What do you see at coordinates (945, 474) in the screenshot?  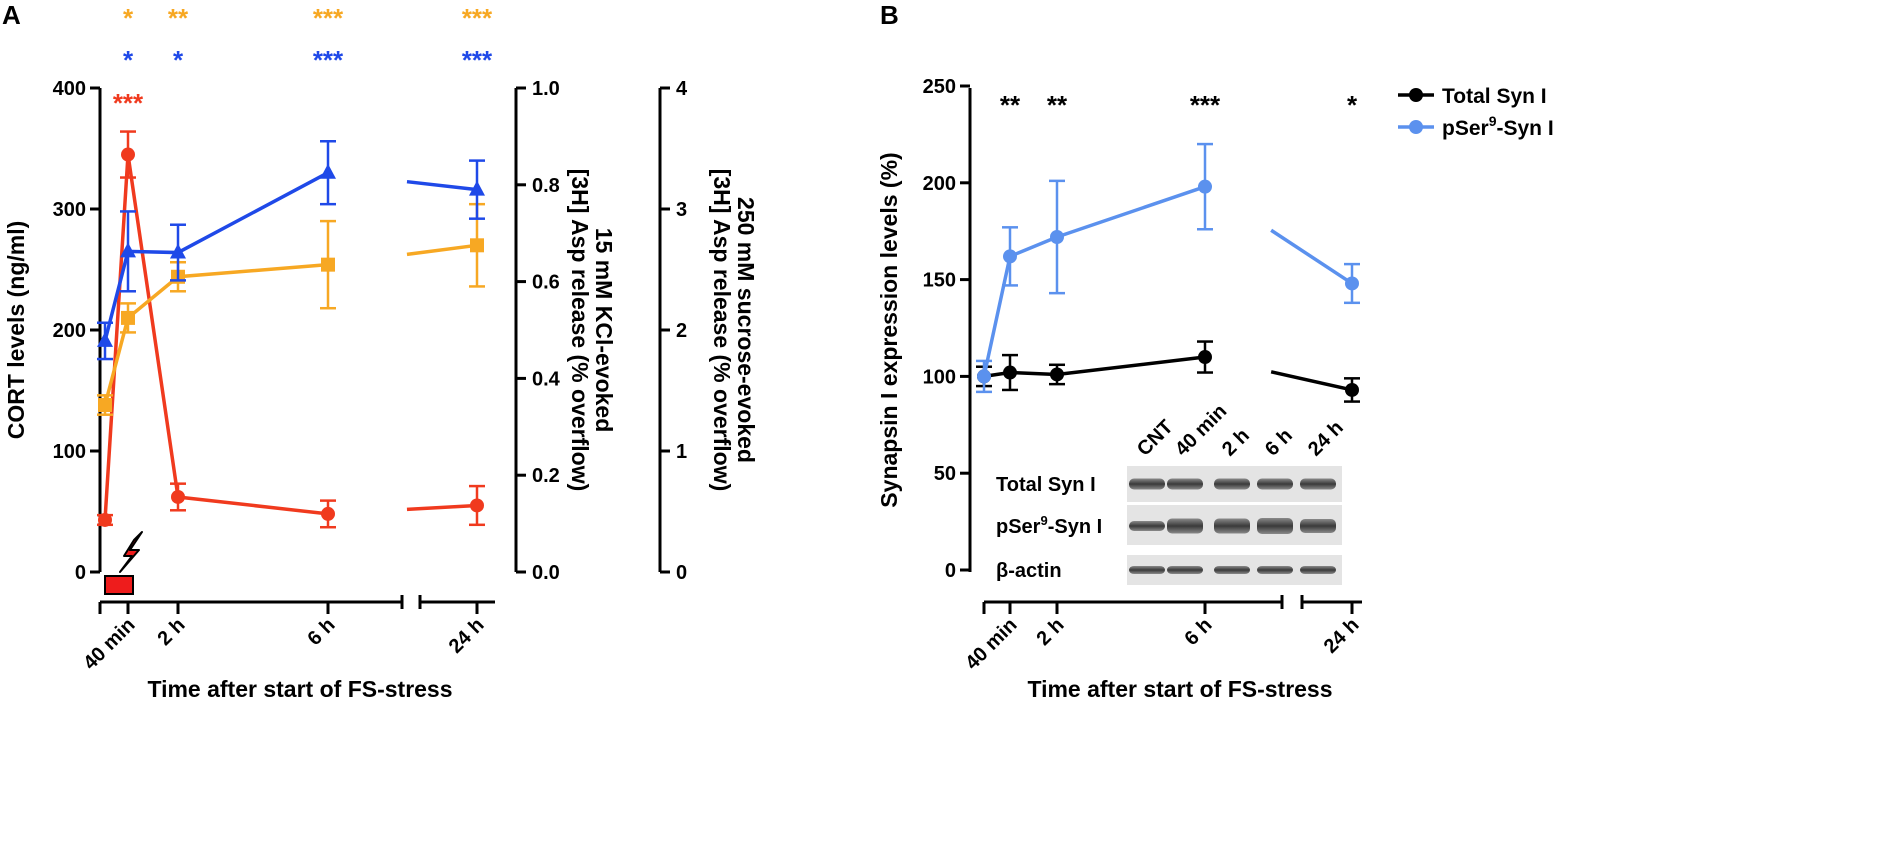 I see `y-tick-label: 50` at bounding box center [945, 474].